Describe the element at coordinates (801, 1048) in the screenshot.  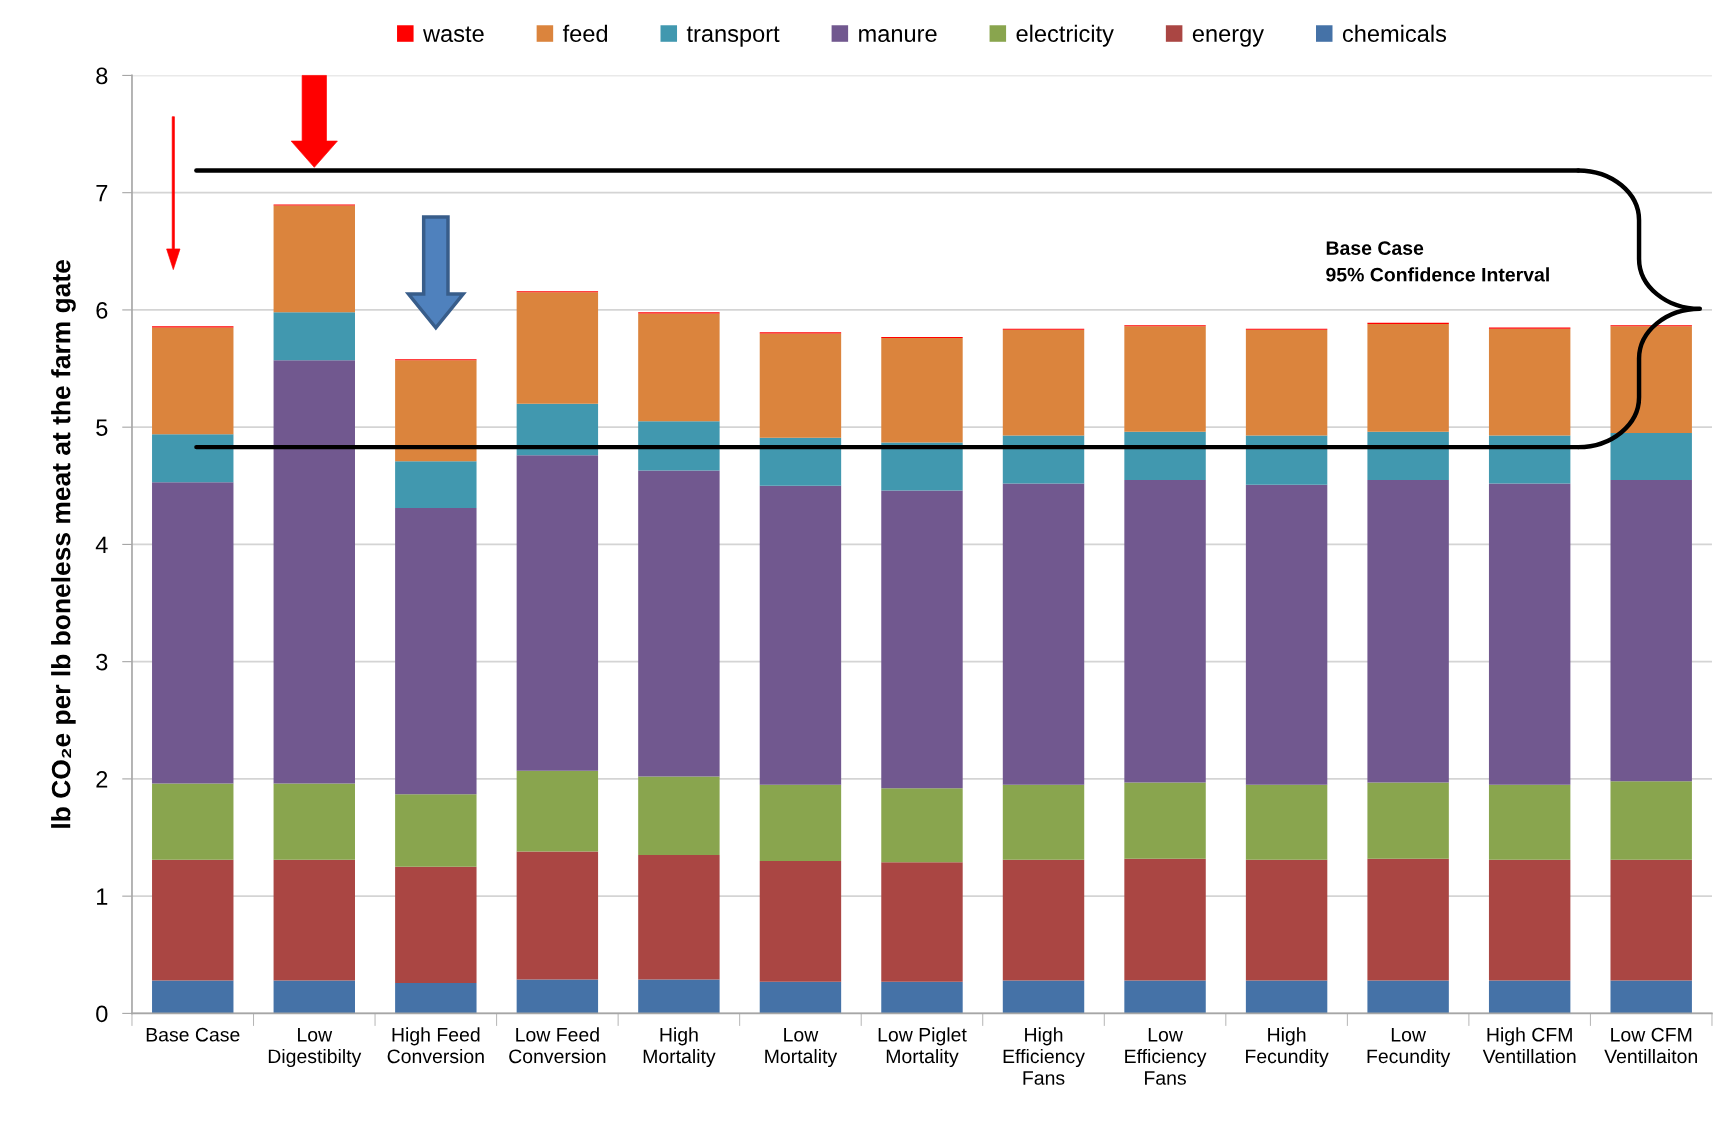
I see `x-tick-label: Low Mortality` at that location.